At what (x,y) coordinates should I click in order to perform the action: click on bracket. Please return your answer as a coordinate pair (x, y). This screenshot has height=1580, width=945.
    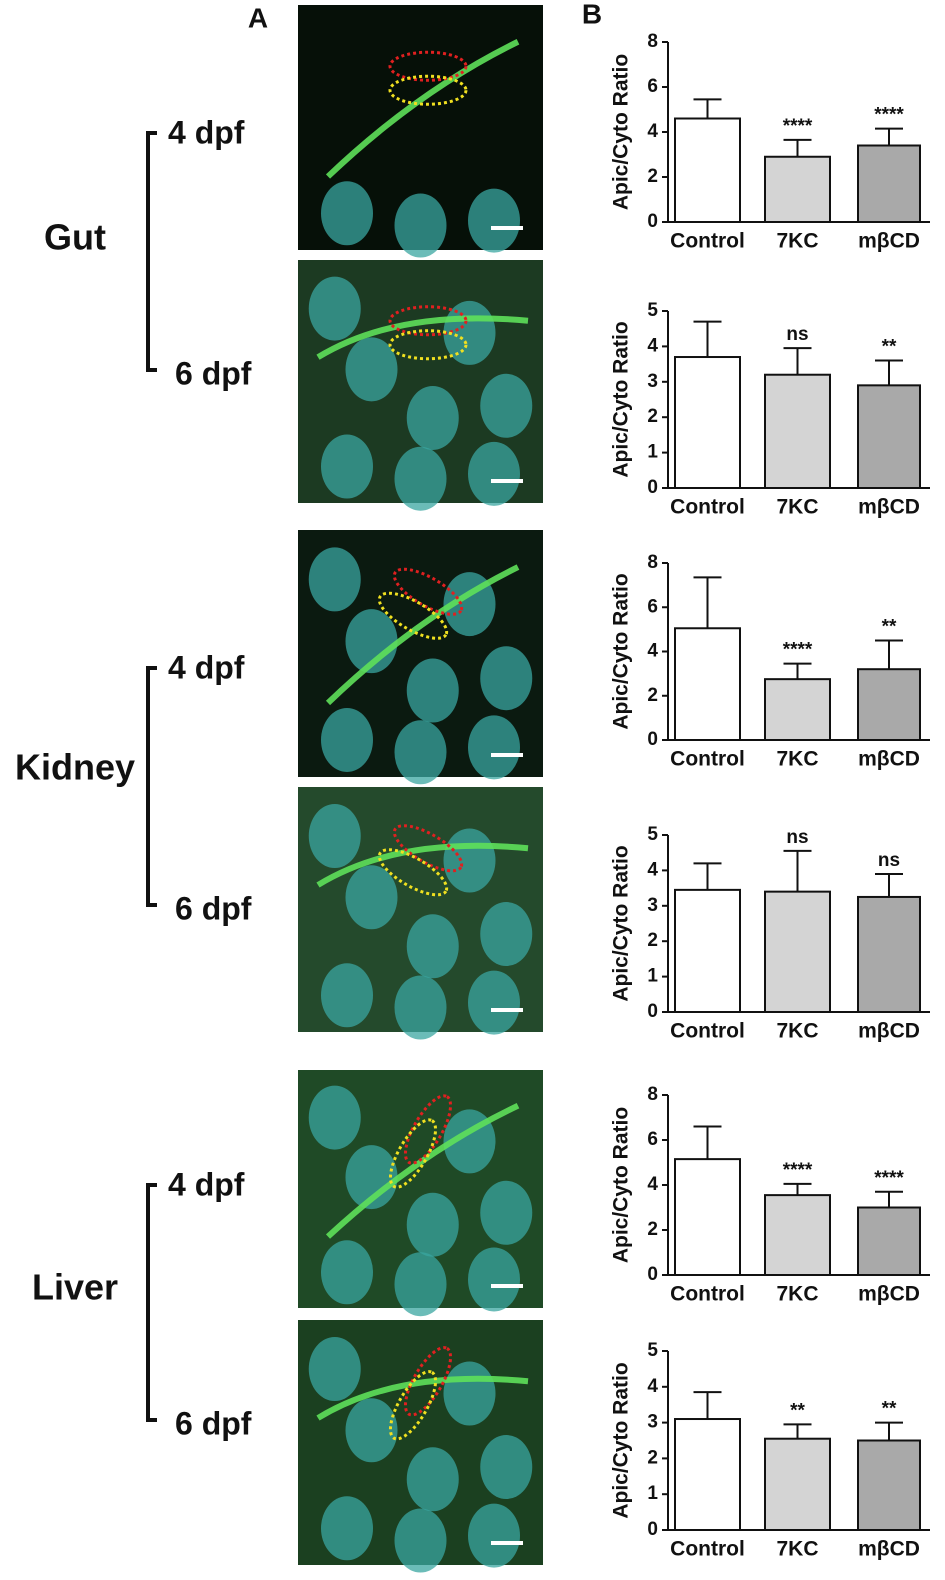
    Looking at the image, I should click on (151, 786).